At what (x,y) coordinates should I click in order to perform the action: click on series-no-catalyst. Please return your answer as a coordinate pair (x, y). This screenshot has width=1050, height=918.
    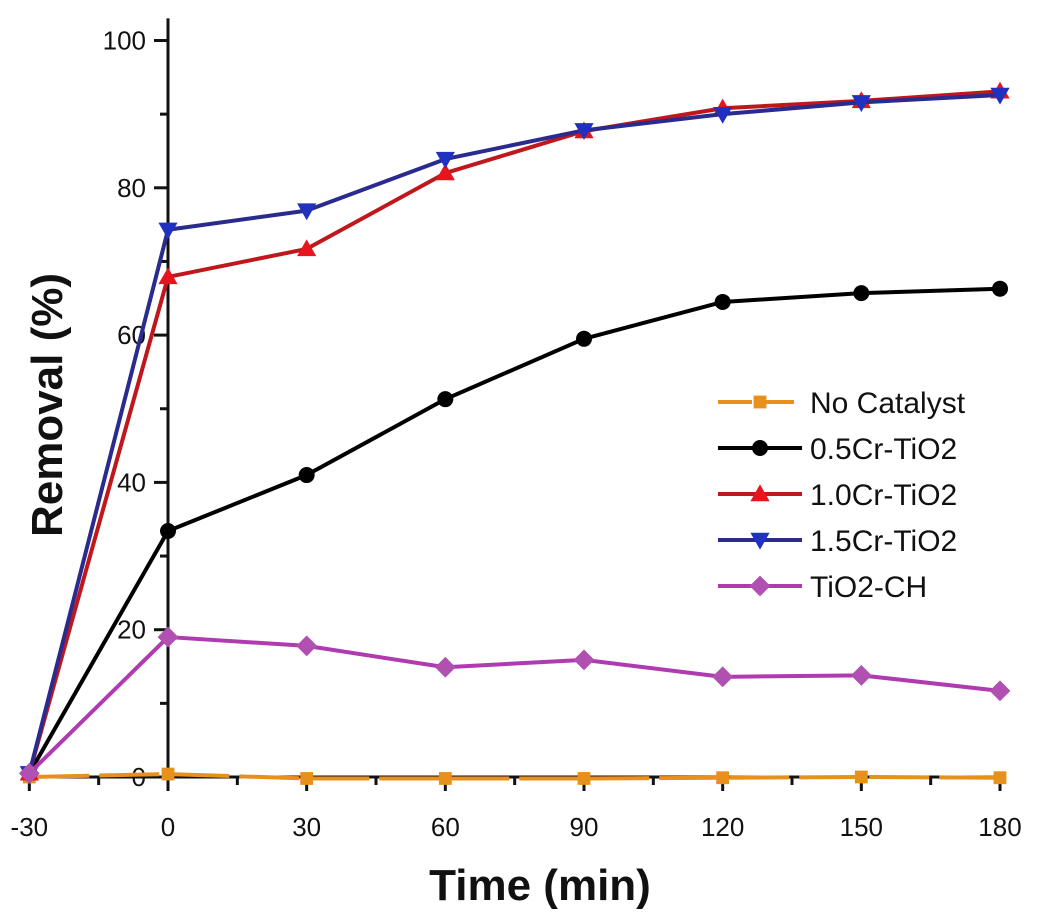
    Looking at the image, I should click on (514, 776).